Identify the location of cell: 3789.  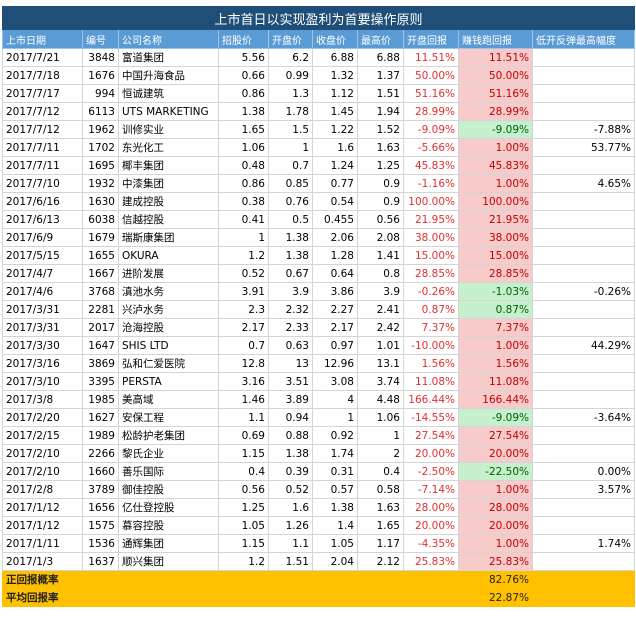
(100, 489).